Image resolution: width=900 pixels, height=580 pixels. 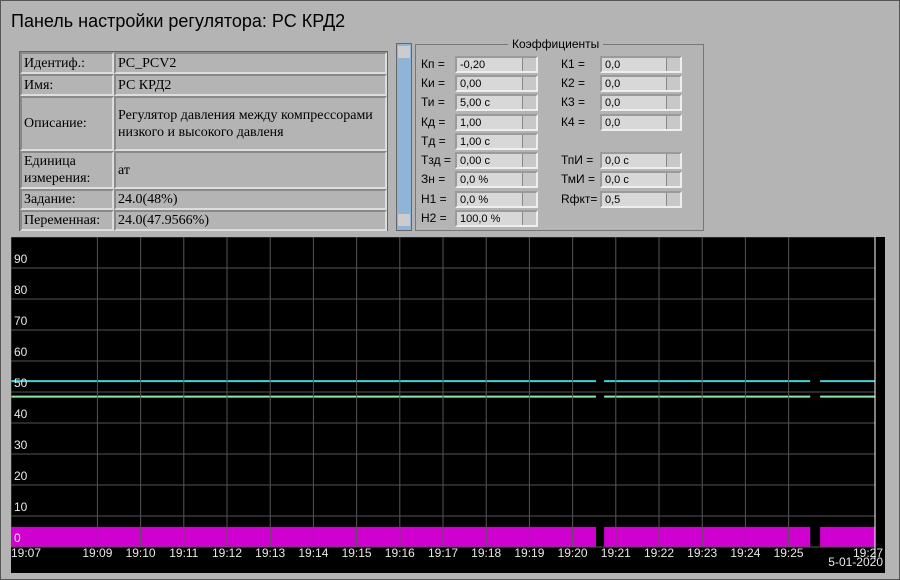 What do you see at coordinates (480, 218) in the screenshot?
I see `field-value: 100,0 %` at bounding box center [480, 218].